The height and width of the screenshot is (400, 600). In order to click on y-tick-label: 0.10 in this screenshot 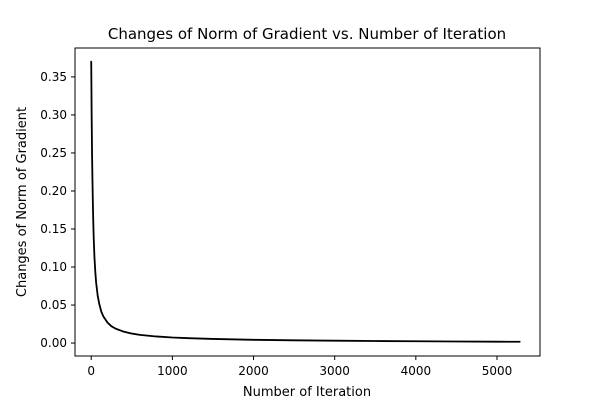, I will do `click(53, 267)`.